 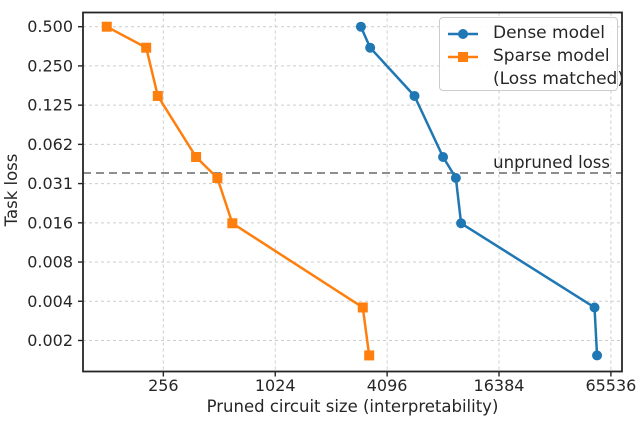 I want to click on x-tick-label: 16384, so click(x=499, y=385).